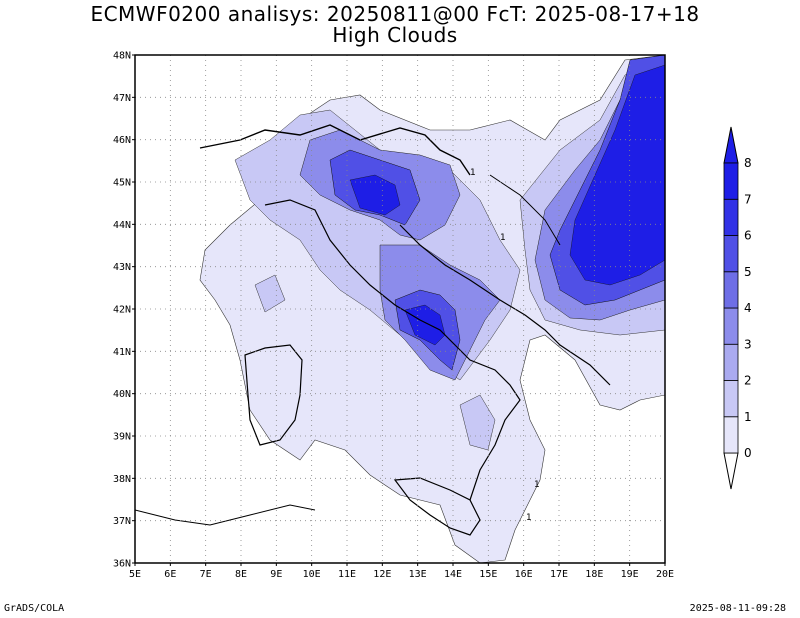 The image size is (800, 618). I want to click on legend-label: 1, so click(748, 417).